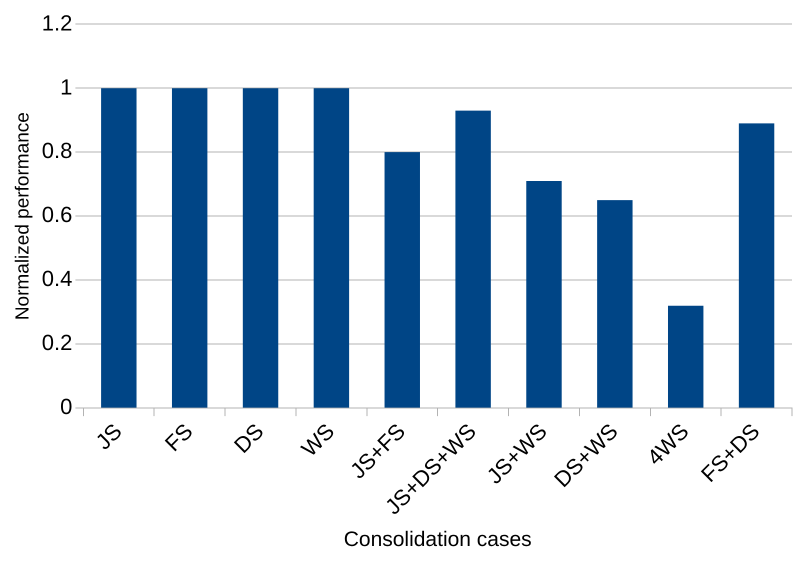 The width and height of the screenshot is (804, 565). I want to click on y-tick-label: 0.2, so click(57, 343).